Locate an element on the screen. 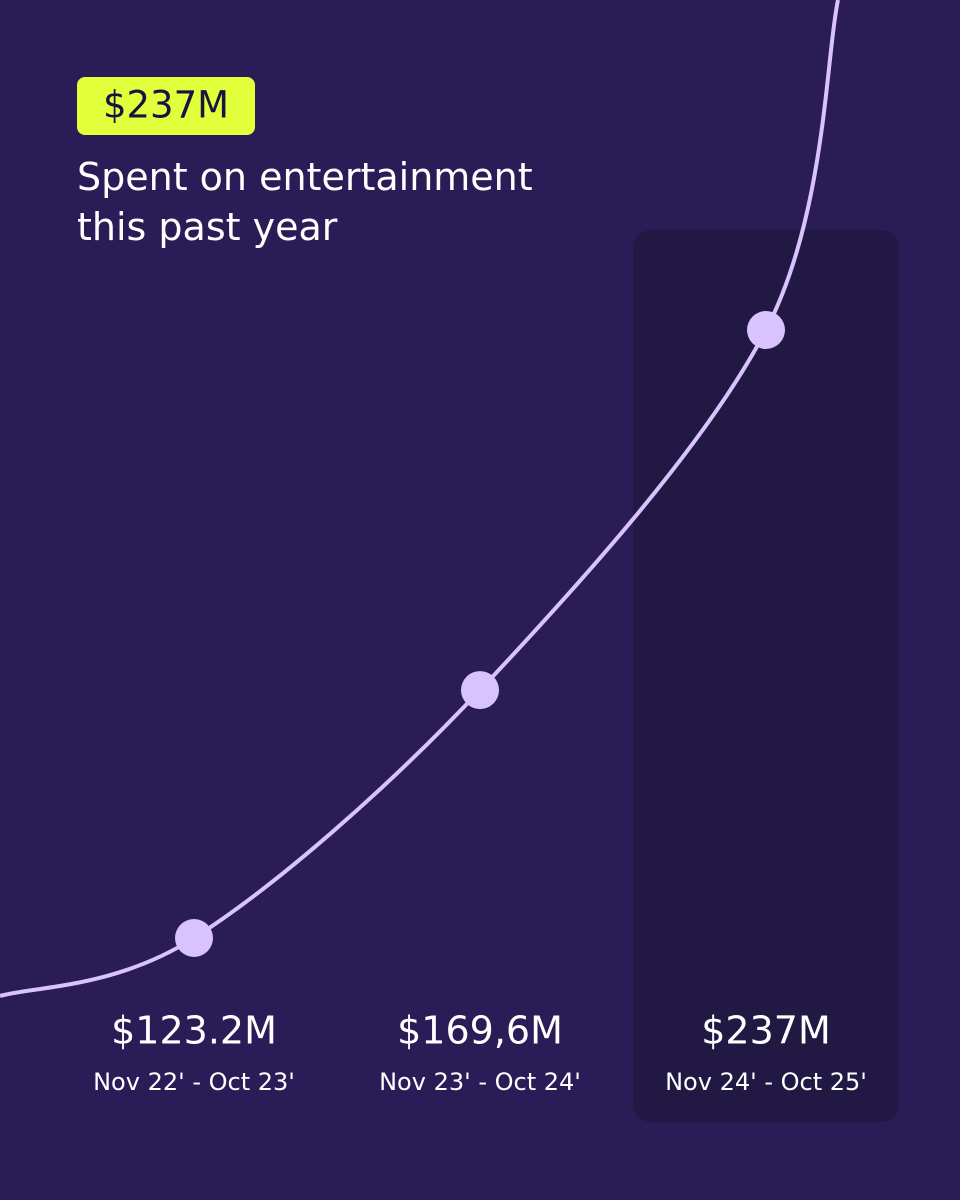 This screenshot has width=960, height=1200. badge-background is located at coordinates (166, 106).